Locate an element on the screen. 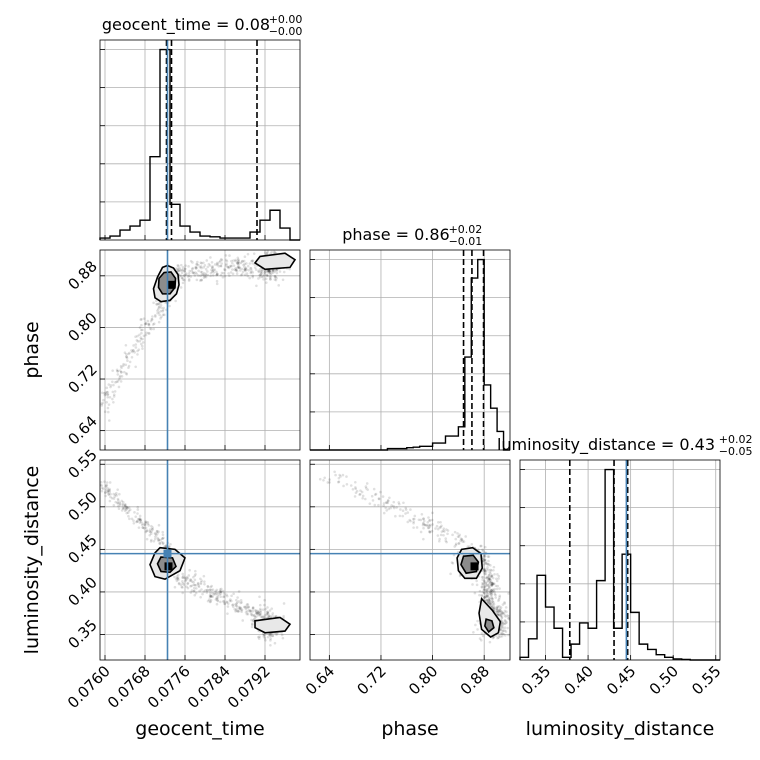  y-axis-label: phase is located at coordinates (32, 349).